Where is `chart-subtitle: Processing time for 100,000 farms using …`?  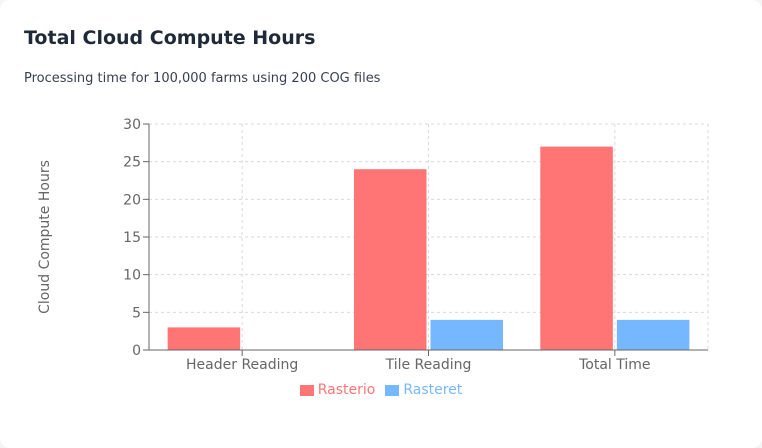
chart-subtitle: Processing time for 100,000 farms using … is located at coordinates (202, 78).